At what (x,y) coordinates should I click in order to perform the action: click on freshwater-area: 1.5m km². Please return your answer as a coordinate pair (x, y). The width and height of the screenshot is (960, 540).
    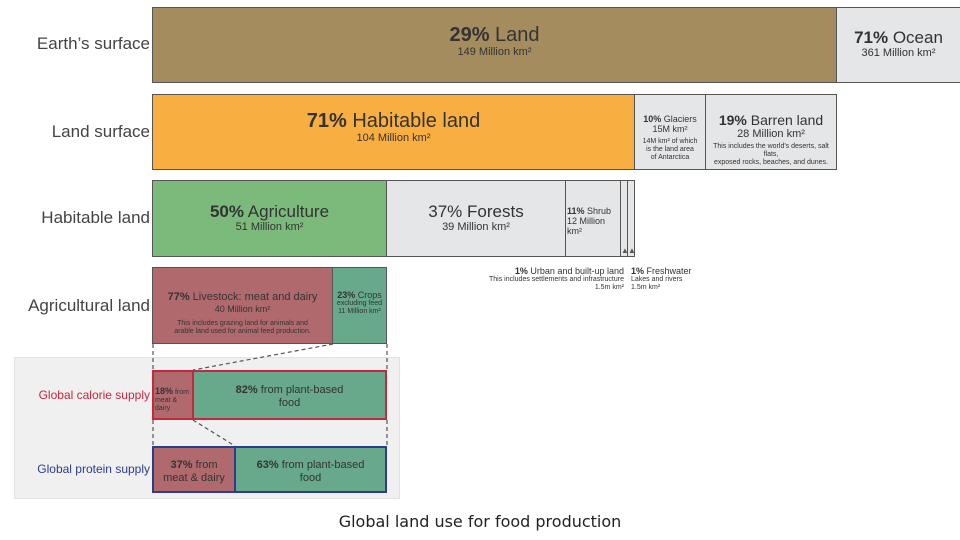
    Looking at the image, I should click on (646, 287).